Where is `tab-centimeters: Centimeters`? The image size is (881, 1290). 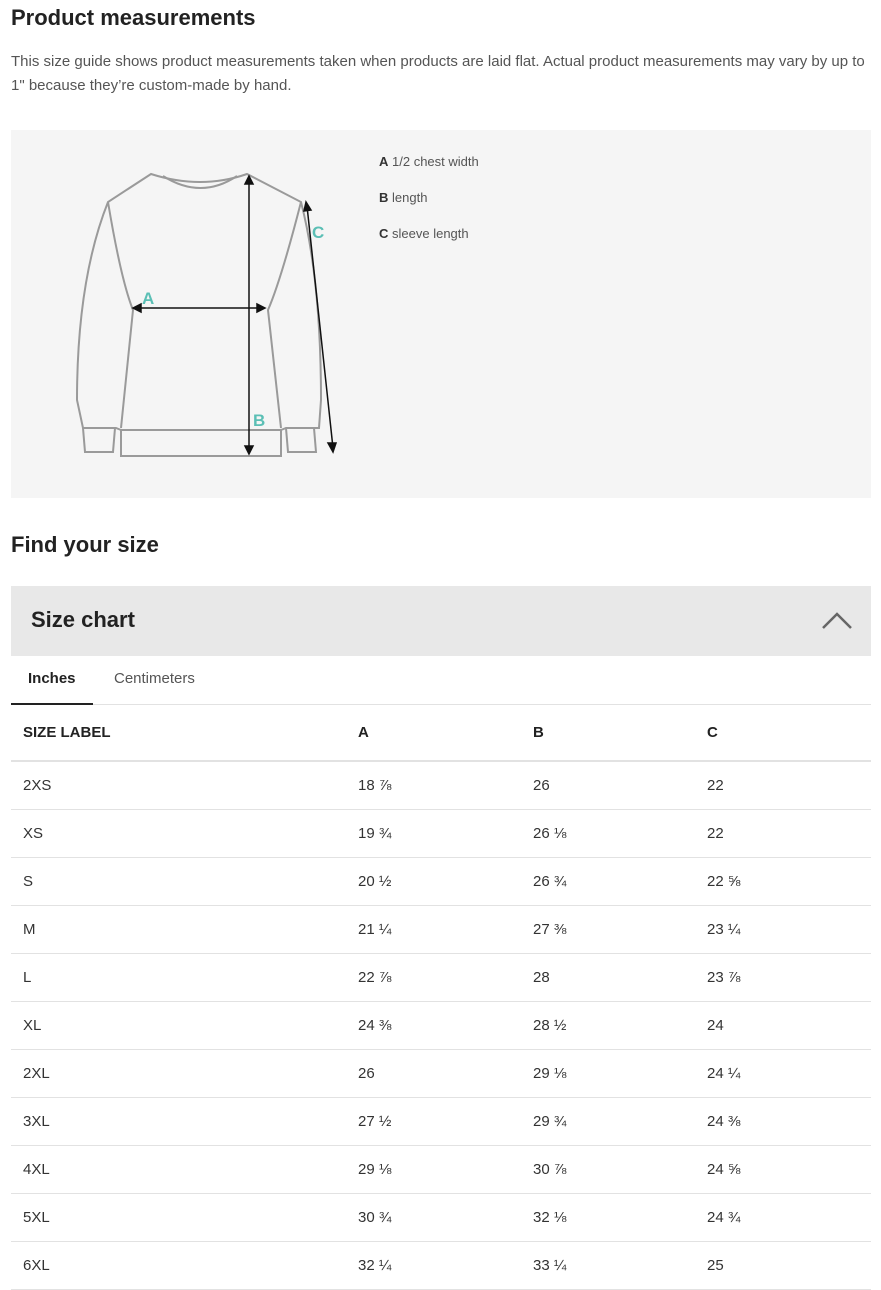
tab-centimeters: Centimeters is located at coordinates (154, 678).